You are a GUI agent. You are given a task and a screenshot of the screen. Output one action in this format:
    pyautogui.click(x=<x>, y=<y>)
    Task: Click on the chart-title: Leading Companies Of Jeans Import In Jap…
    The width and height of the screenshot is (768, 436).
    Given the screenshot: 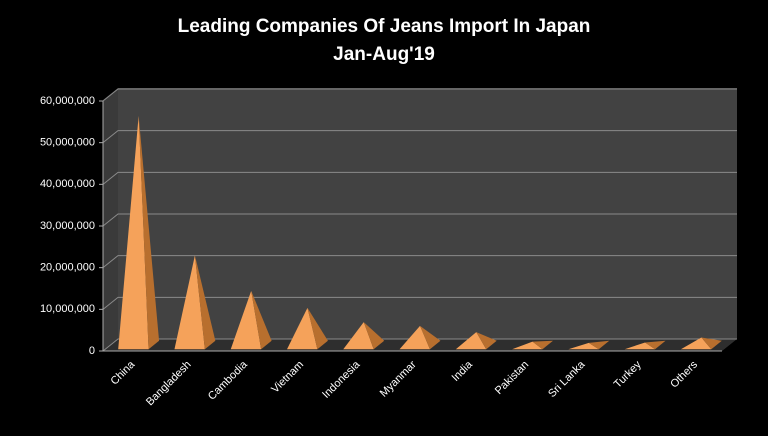 What is the action you would take?
    pyautogui.click(x=384, y=26)
    